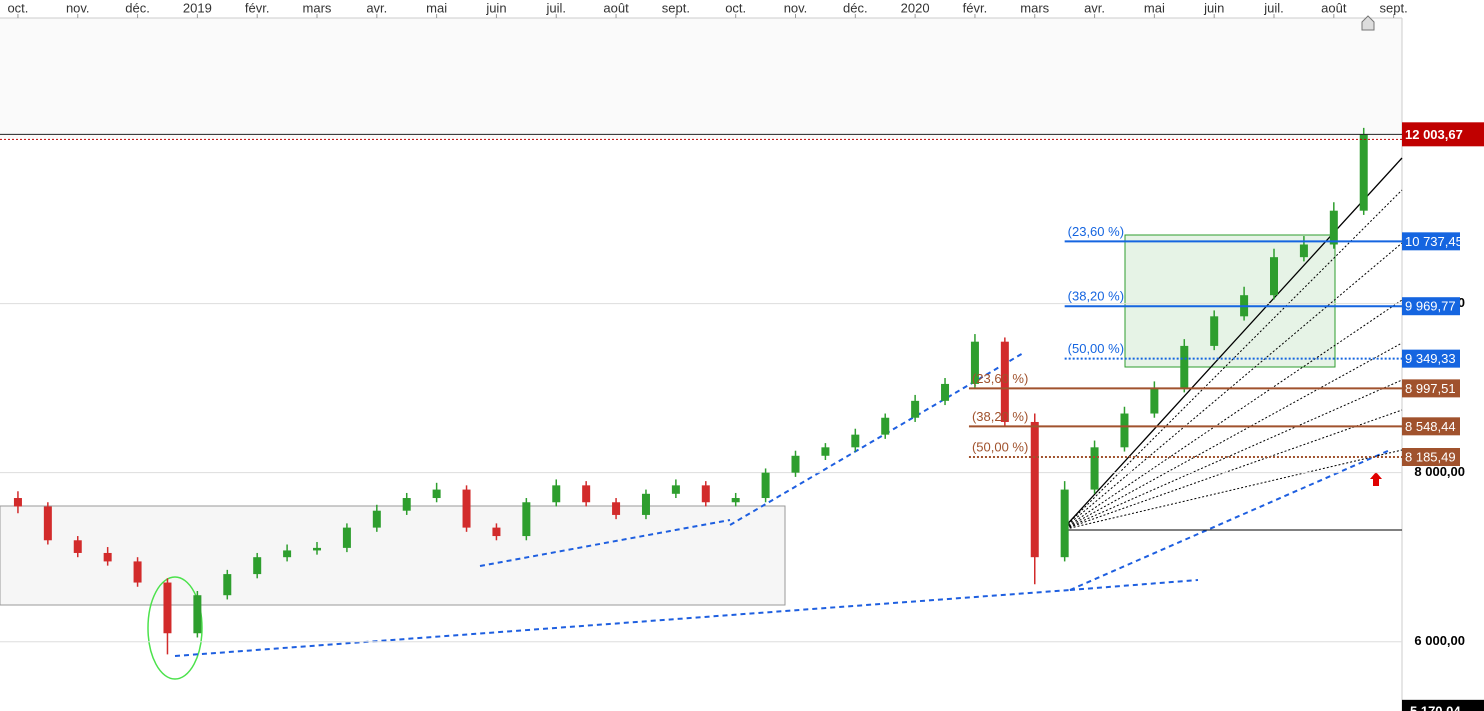  What do you see at coordinates (175, 628) in the screenshot?
I see `highlight-ellipse` at bounding box center [175, 628].